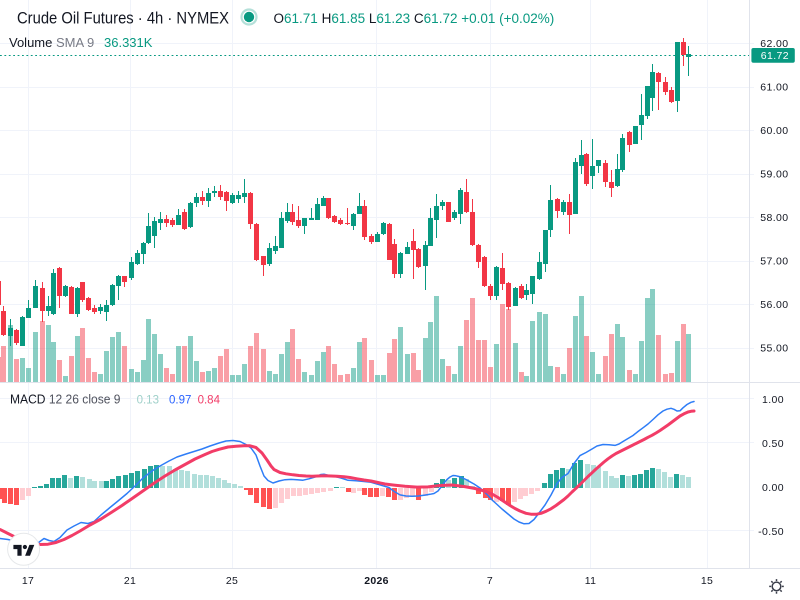 Image resolution: width=800 pixels, height=600 pixels. Describe the element at coordinates (180, 401) in the screenshot. I see `svg-text: 0.97` at that location.